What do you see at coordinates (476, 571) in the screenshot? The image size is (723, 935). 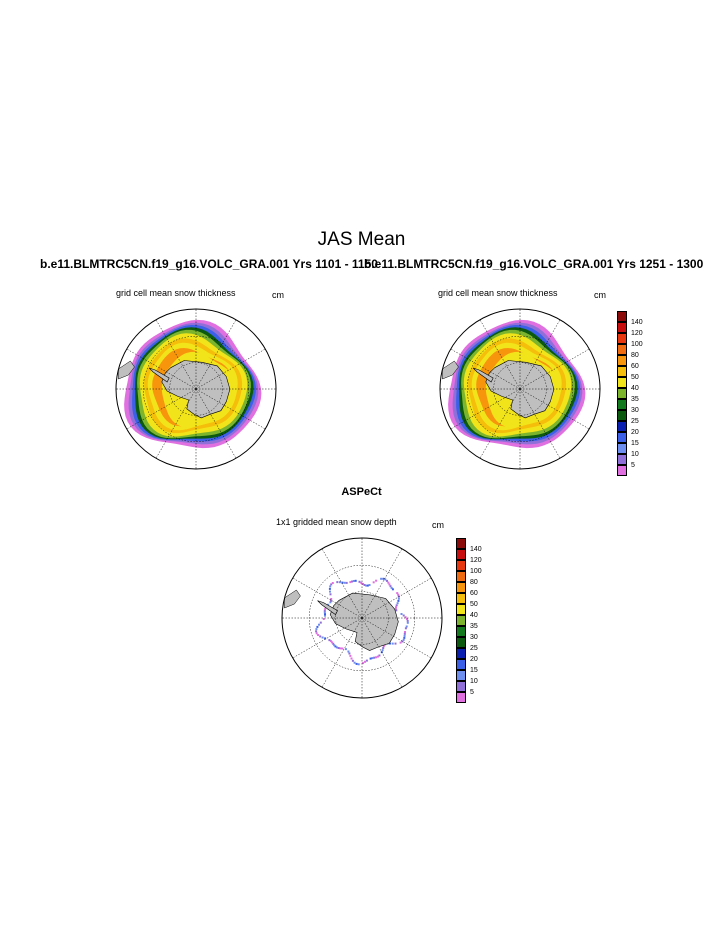 I see `colorbar-obs-label: 100` at bounding box center [476, 571].